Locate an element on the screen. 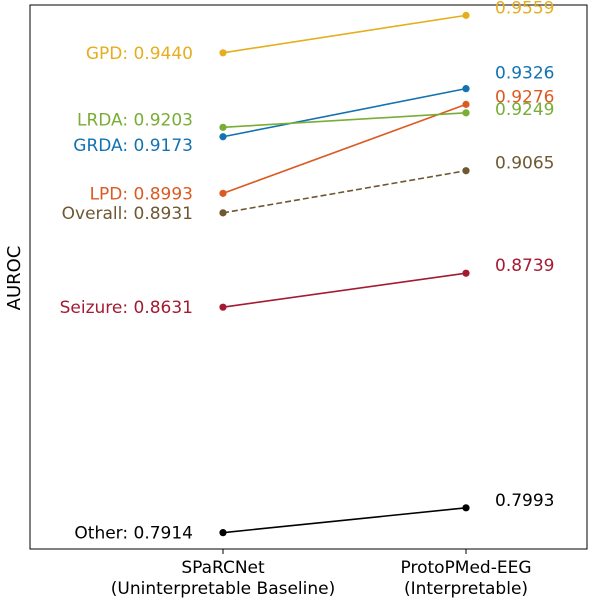 The width and height of the screenshot is (594, 603). label-left-lrda: LRDA: 0.9203 is located at coordinates (135, 120).